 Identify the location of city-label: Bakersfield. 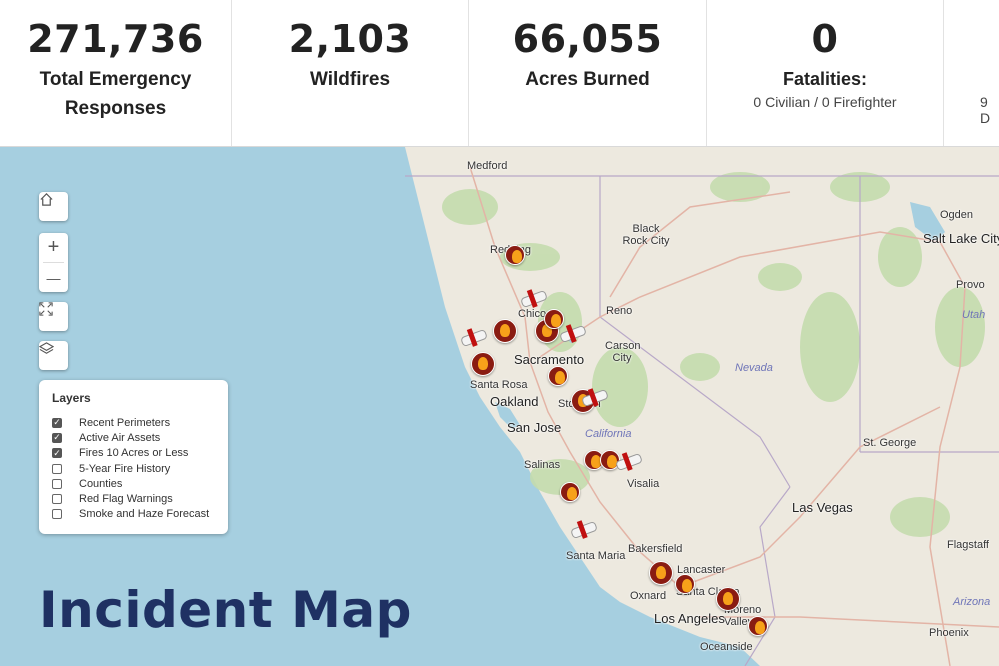
(655, 549).